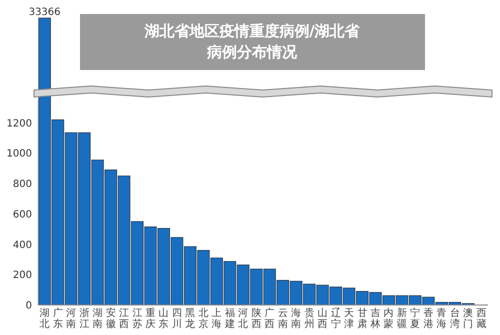  I want to click on x-tick-label: 西藏, so click(481, 319).